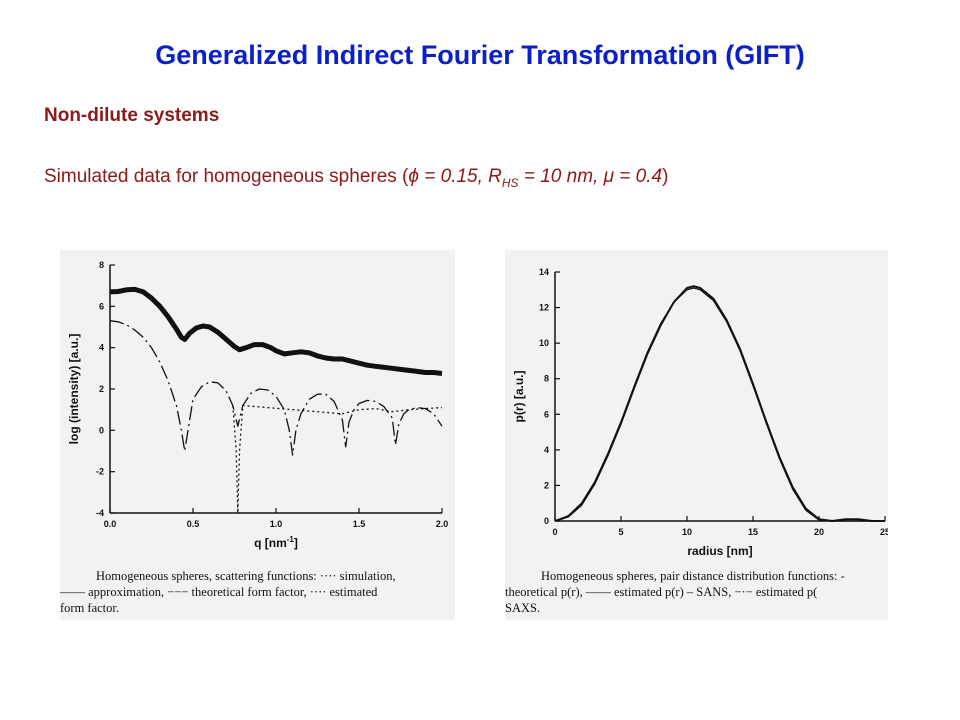  Describe the element at coordinates (519, 397) in the screenshot. I see `y-axis-label: p(r) [a.u.]` at that location.